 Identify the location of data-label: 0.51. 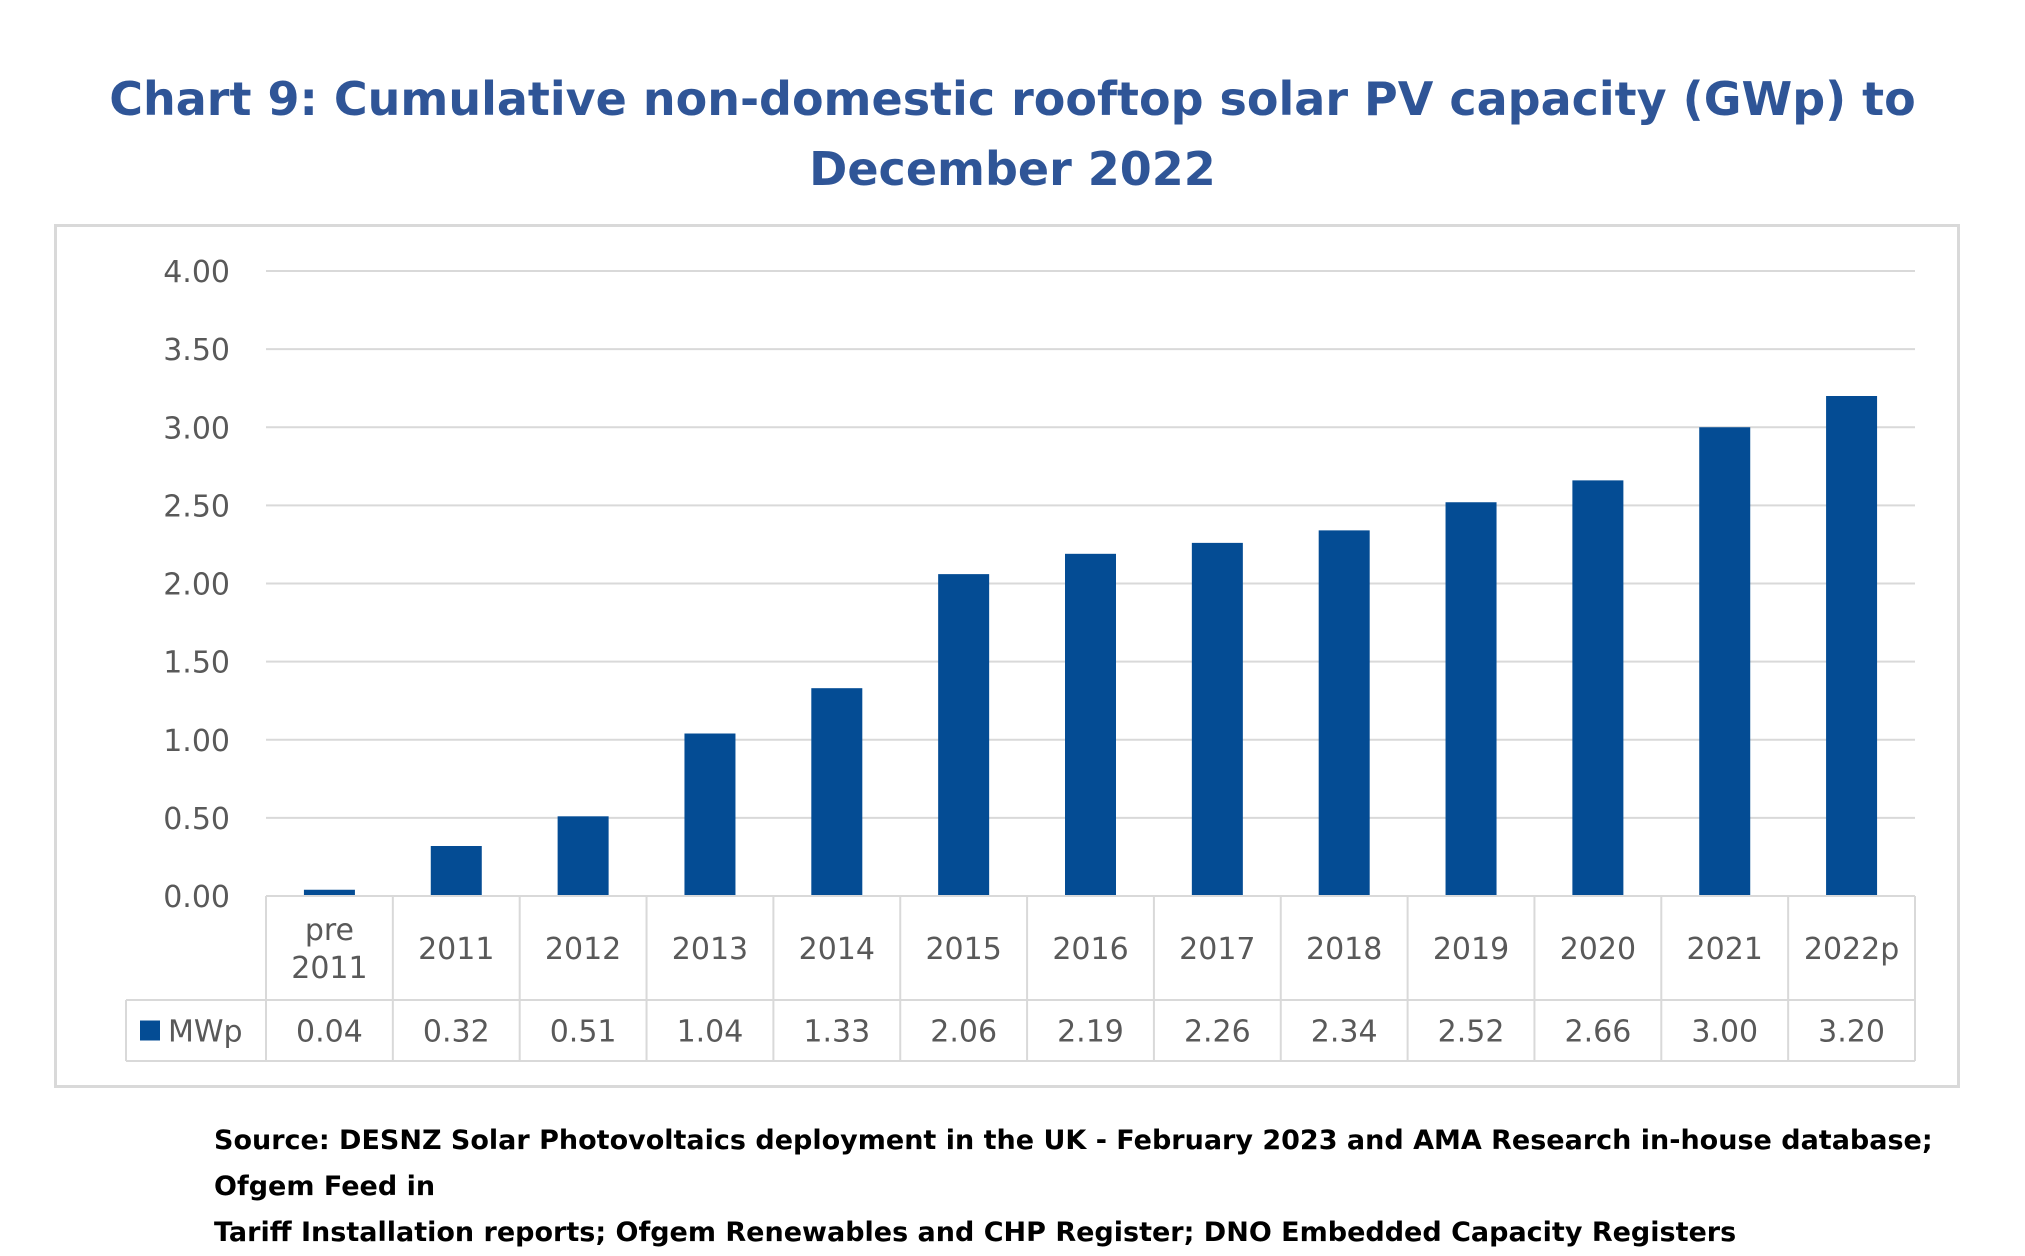
(583, 1032).